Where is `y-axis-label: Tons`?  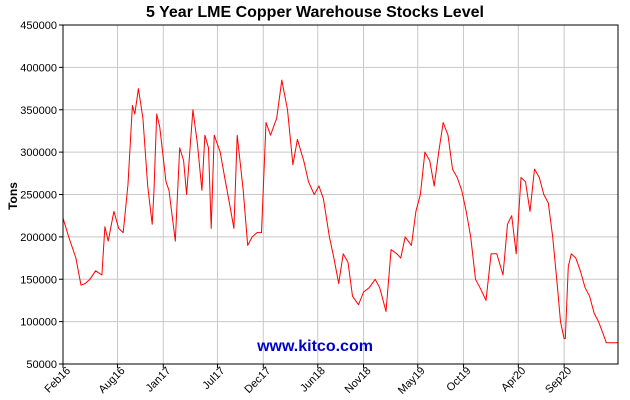
y-axis-label: Tons is located at coordinates (13, 196).